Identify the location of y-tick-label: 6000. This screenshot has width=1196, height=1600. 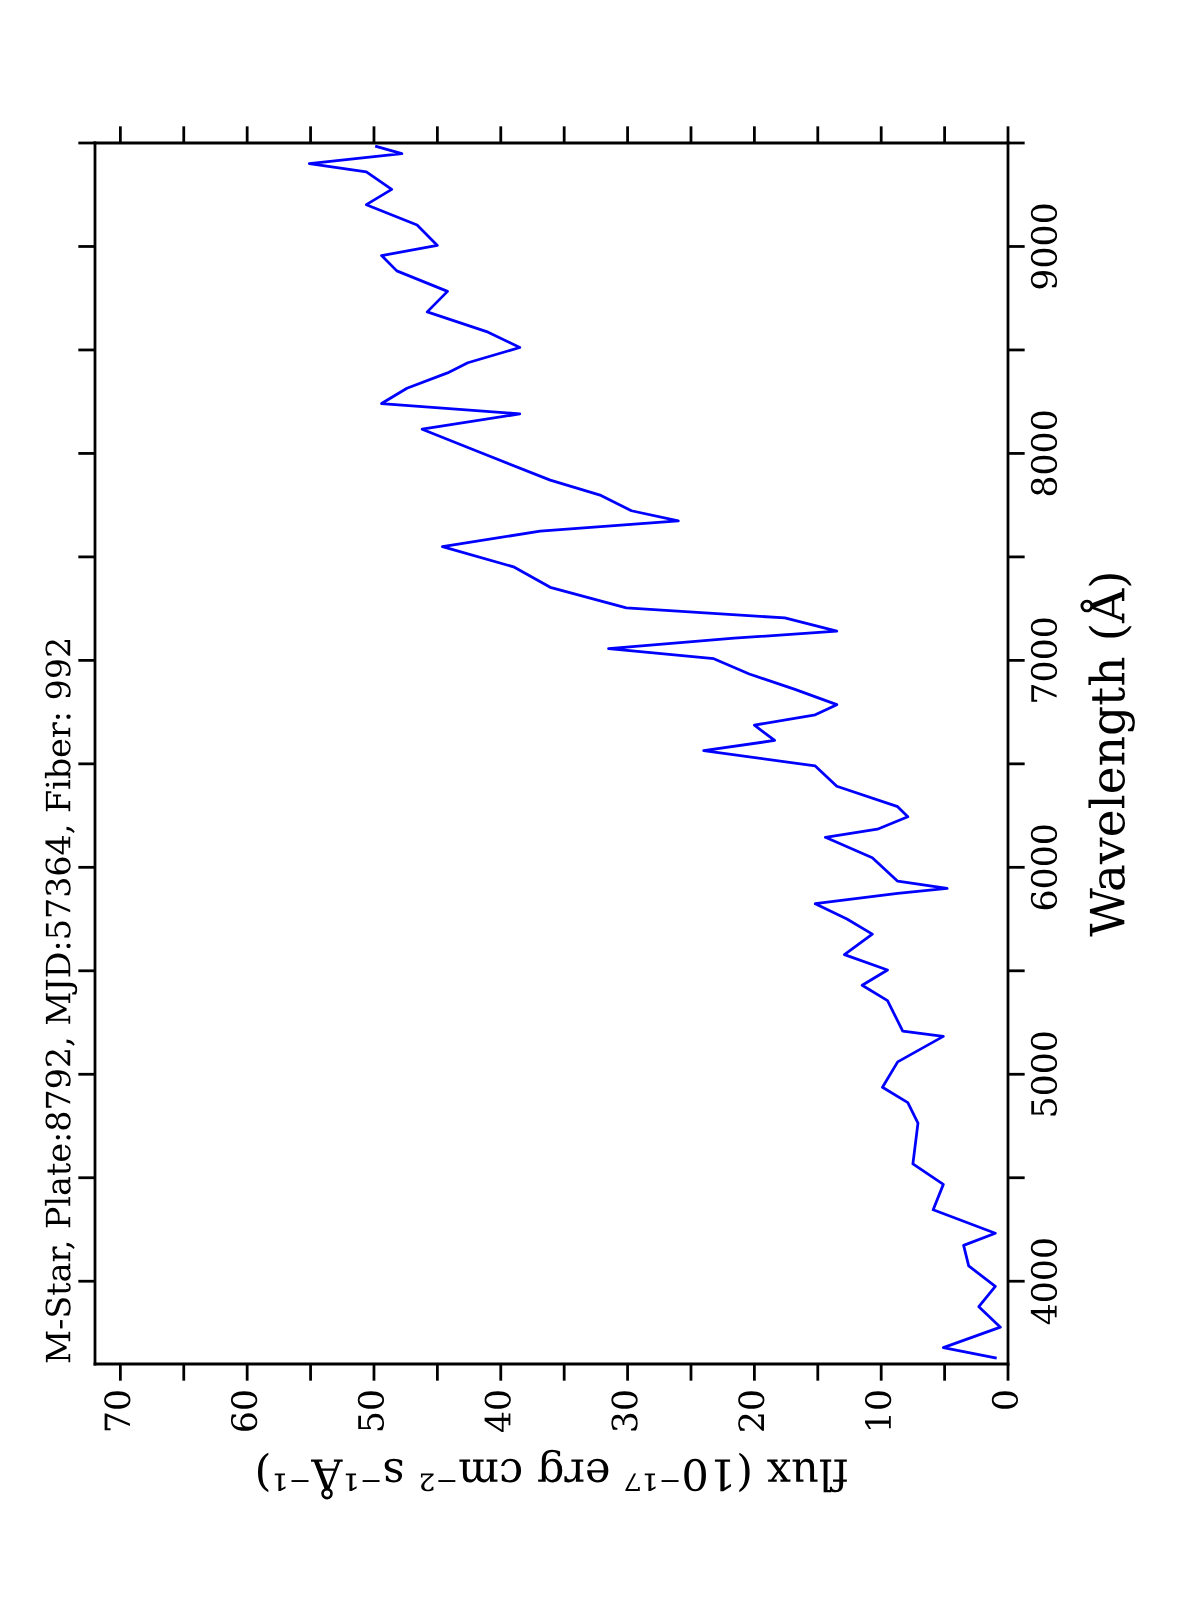
(1044, 867).